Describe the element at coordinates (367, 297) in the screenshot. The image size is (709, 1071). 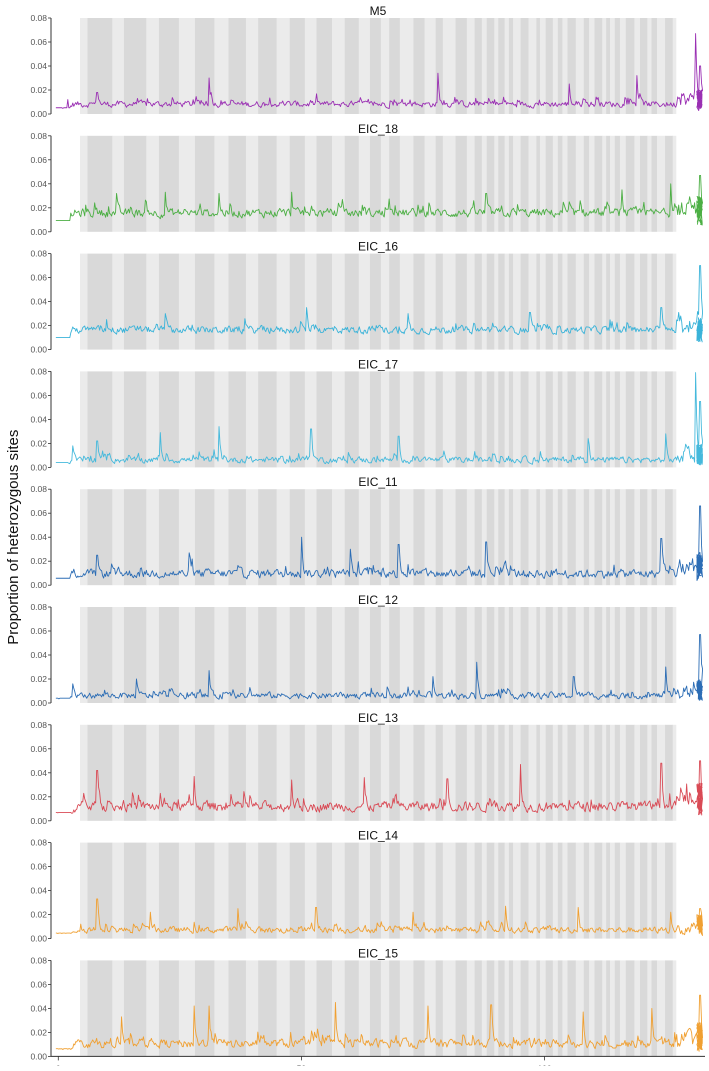
I see `panel-eic-16: EIC_16 0.00 0.02 0.04 0.06 0.08` at that location.